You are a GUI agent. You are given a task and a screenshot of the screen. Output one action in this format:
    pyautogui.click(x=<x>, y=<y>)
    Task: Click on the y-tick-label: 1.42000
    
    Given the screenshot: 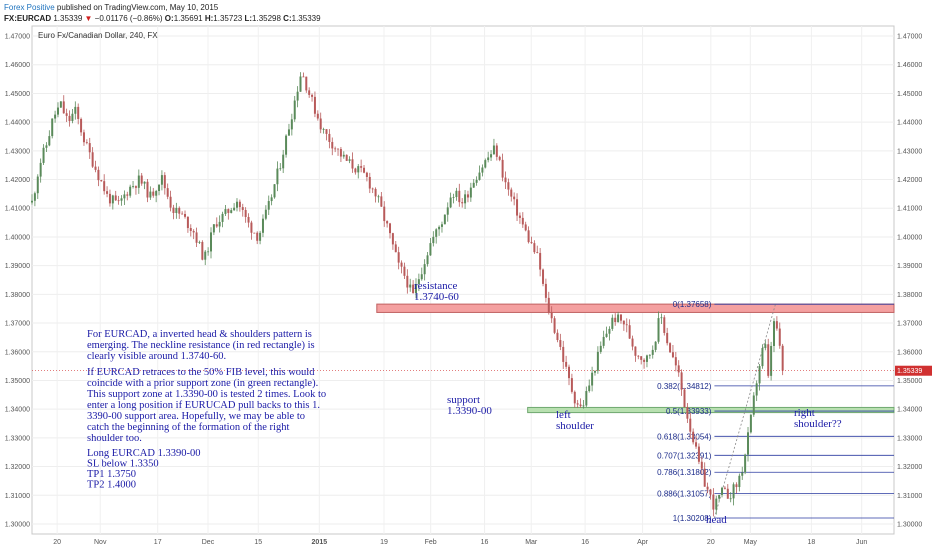 What is the action you would take?
    pyautogui.click(x=17, y=180)
    